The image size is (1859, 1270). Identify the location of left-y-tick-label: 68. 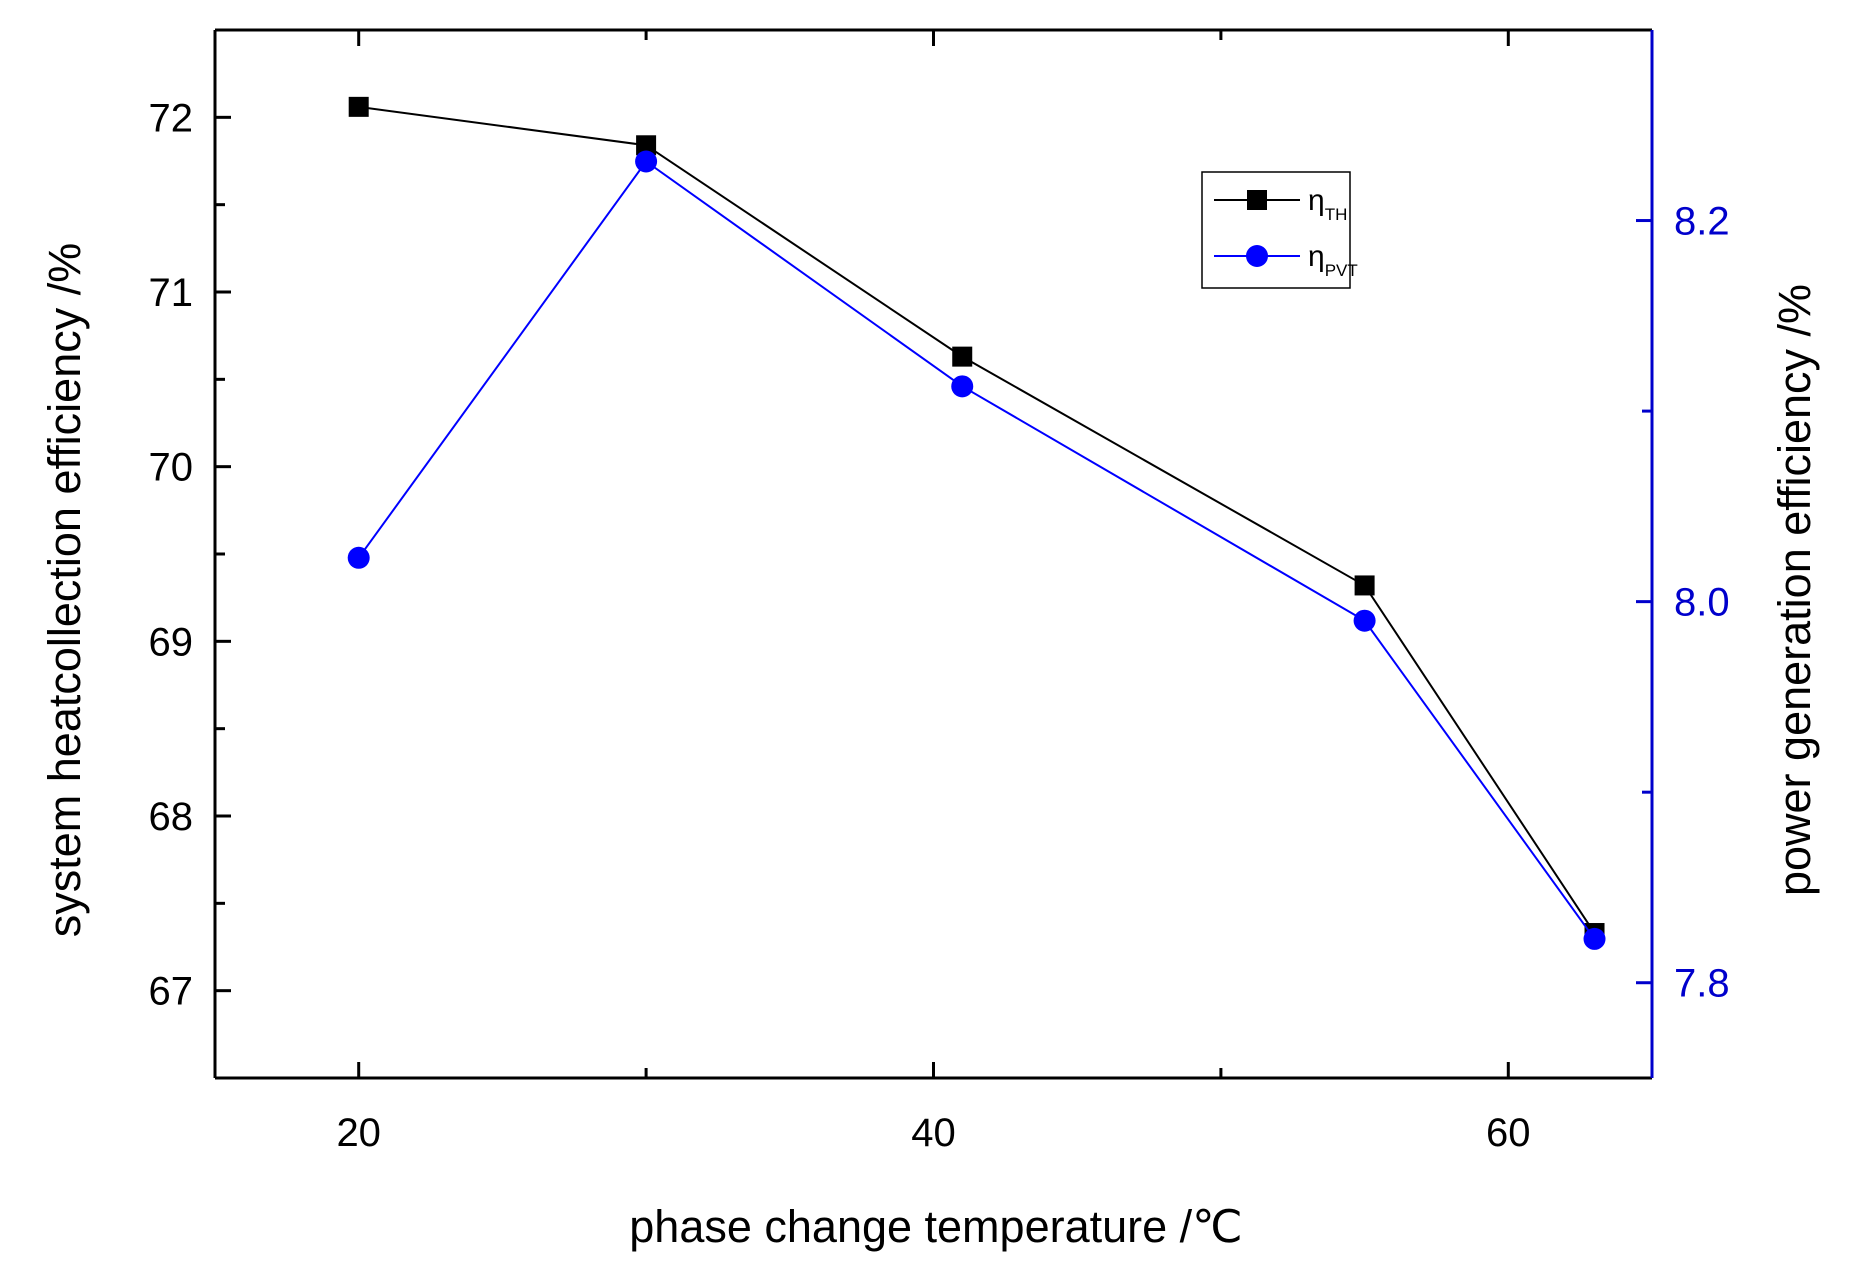
(171, 817).